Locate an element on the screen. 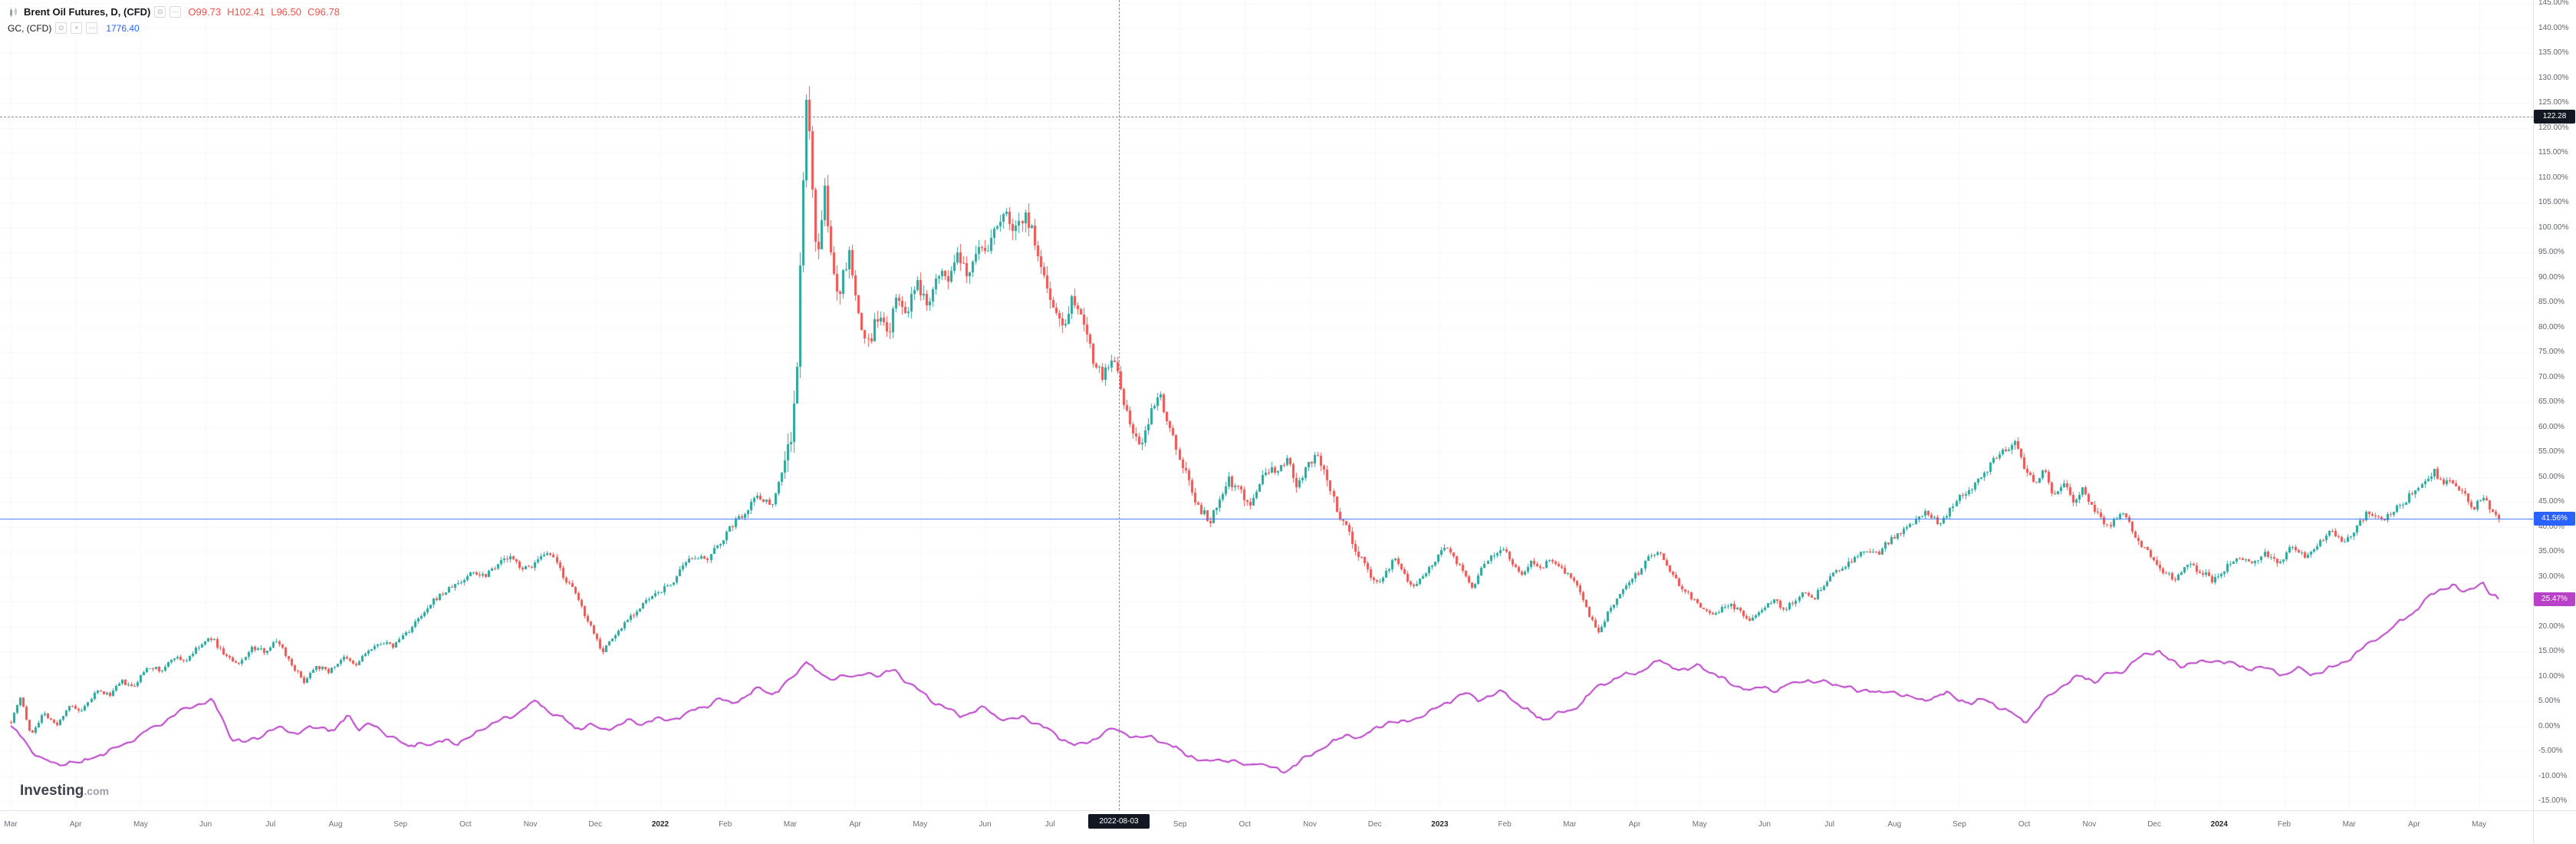 The height and width of the screenshot is (844, 2576). investing-watermark: Investing.com is located at coordinates (64, 791).